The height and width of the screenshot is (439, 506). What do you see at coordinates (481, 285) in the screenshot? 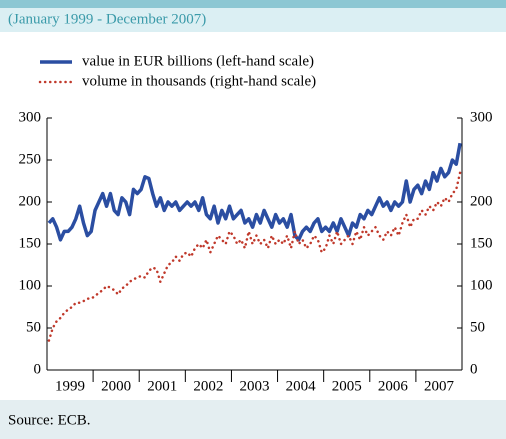
I see `y2-tick-label: 100` at bounding box center [481, 285].